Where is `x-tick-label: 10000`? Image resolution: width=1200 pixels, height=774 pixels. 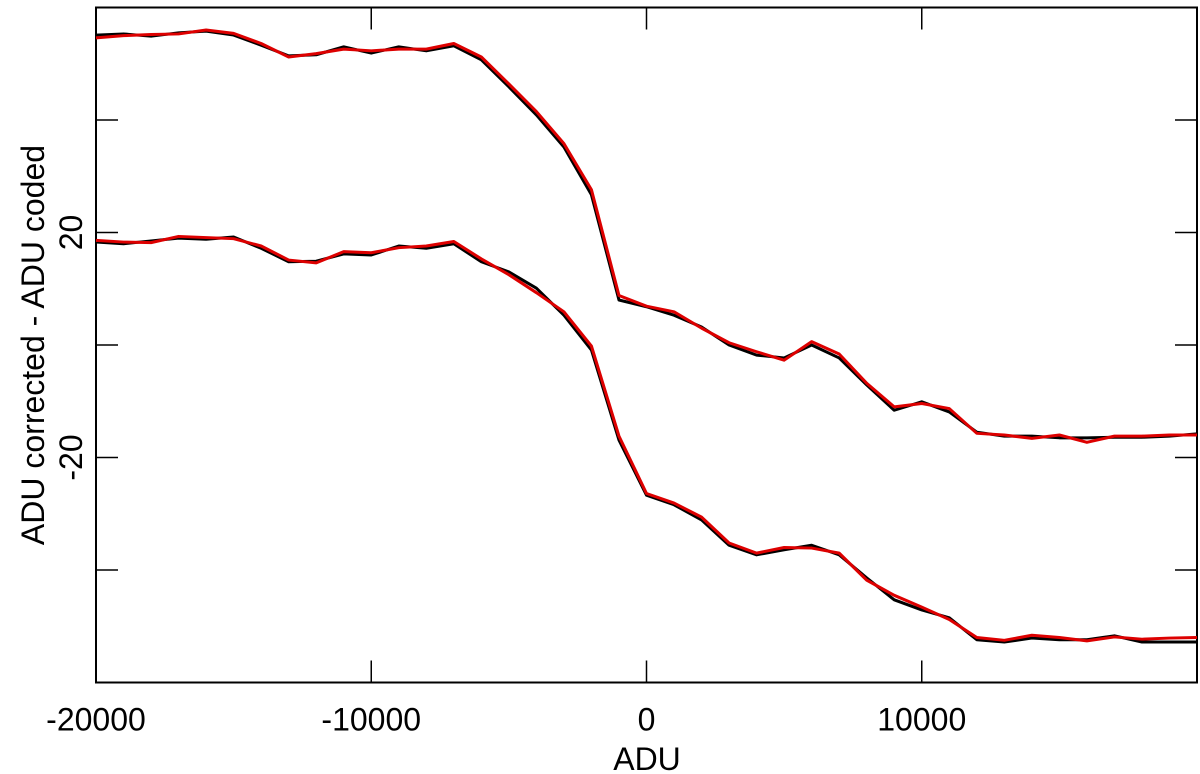
x-tick-label: 10000 is located at coordinates (921, 720).